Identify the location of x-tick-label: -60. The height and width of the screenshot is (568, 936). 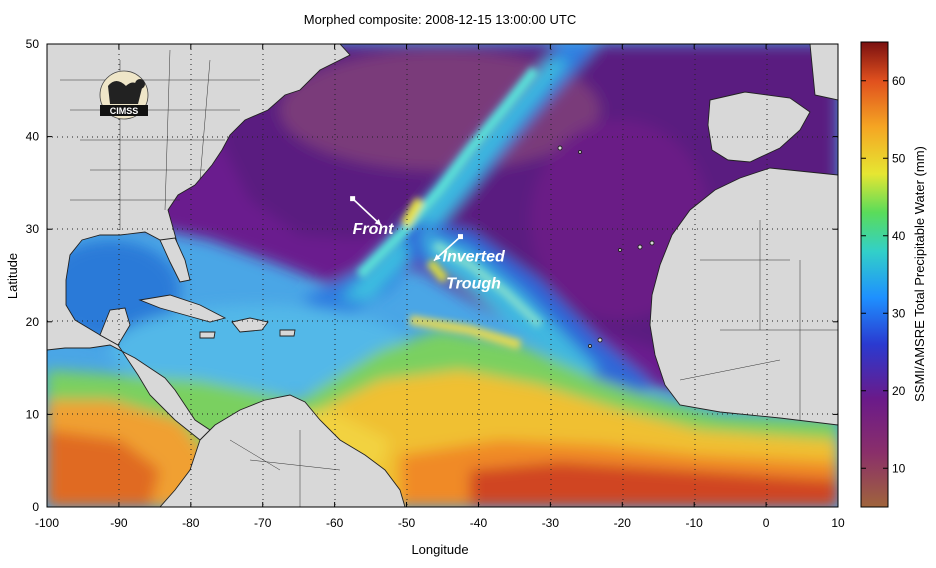
(335, 523).